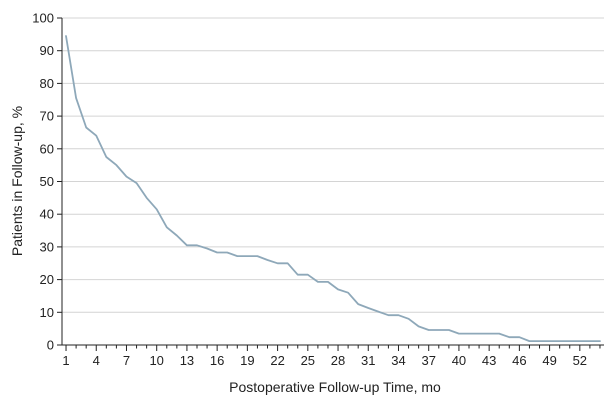 The height and width of the screenshot is (395, 605). Describe the element at coordinates (47, 148) in the screenshot. I see `y-tick-label: 60` at that location.